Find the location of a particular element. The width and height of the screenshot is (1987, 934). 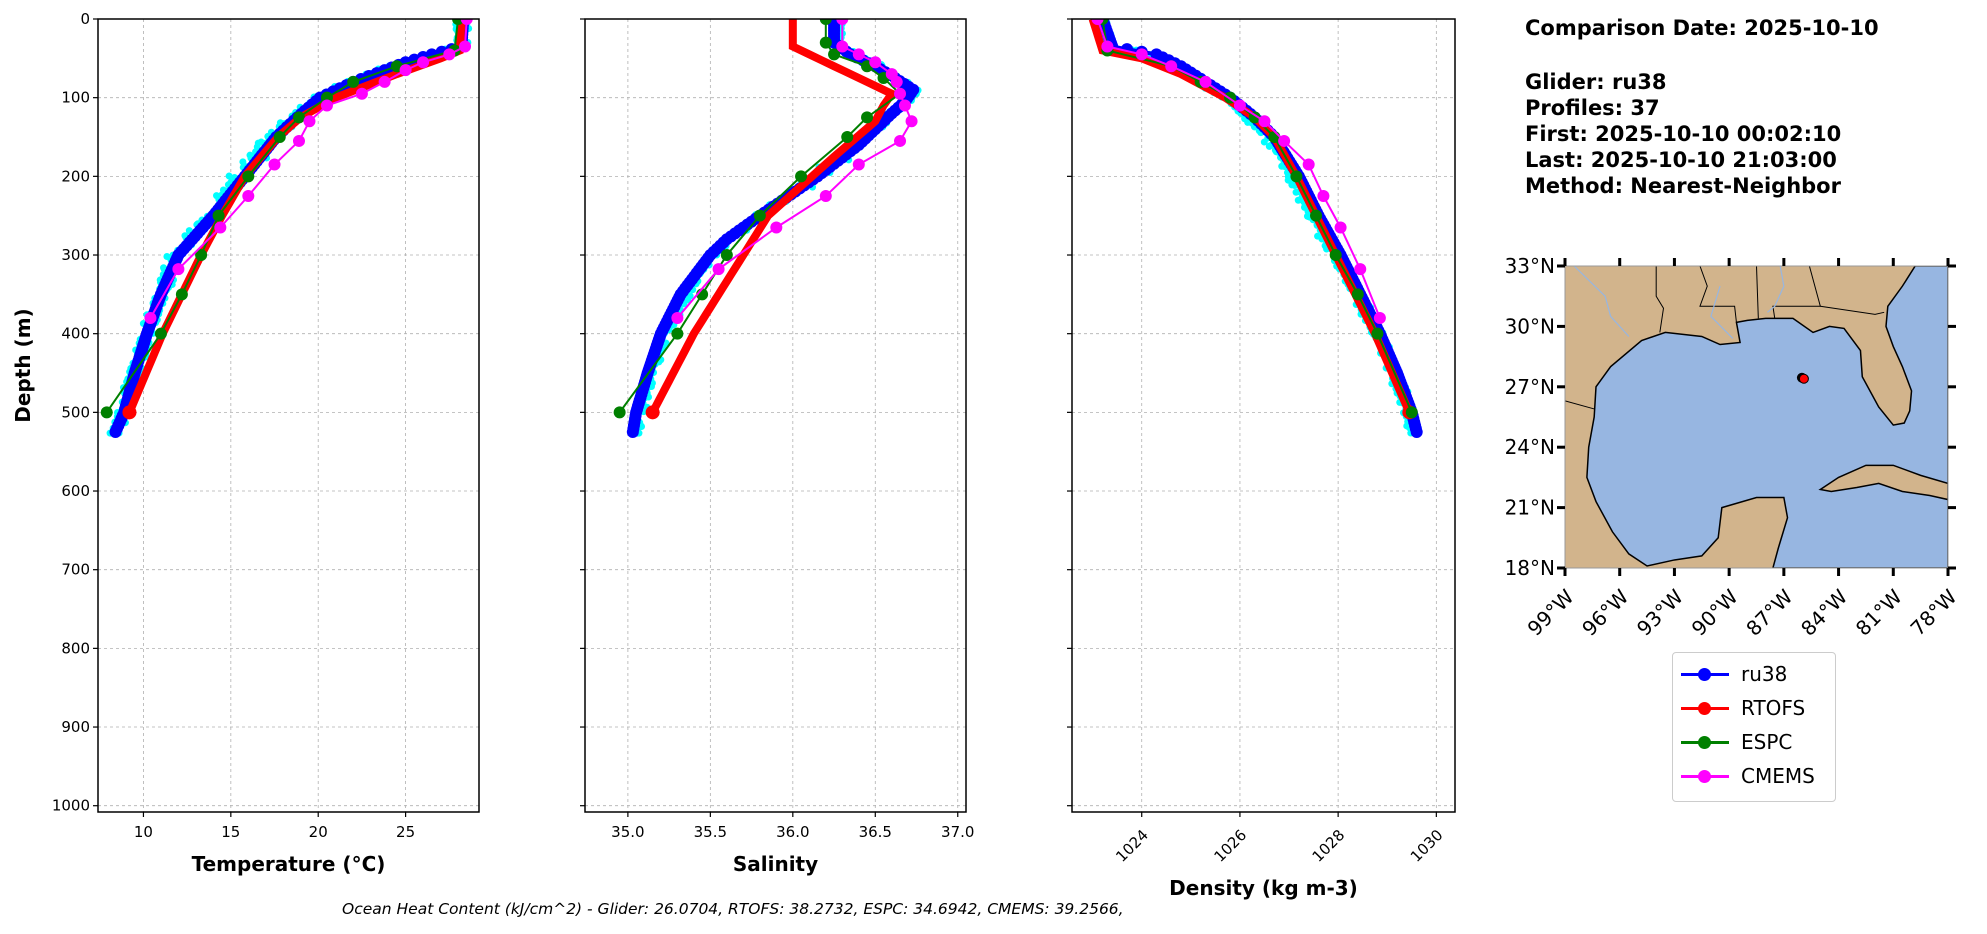

x-tick-label: 25 is located at coordinates (405, 832).